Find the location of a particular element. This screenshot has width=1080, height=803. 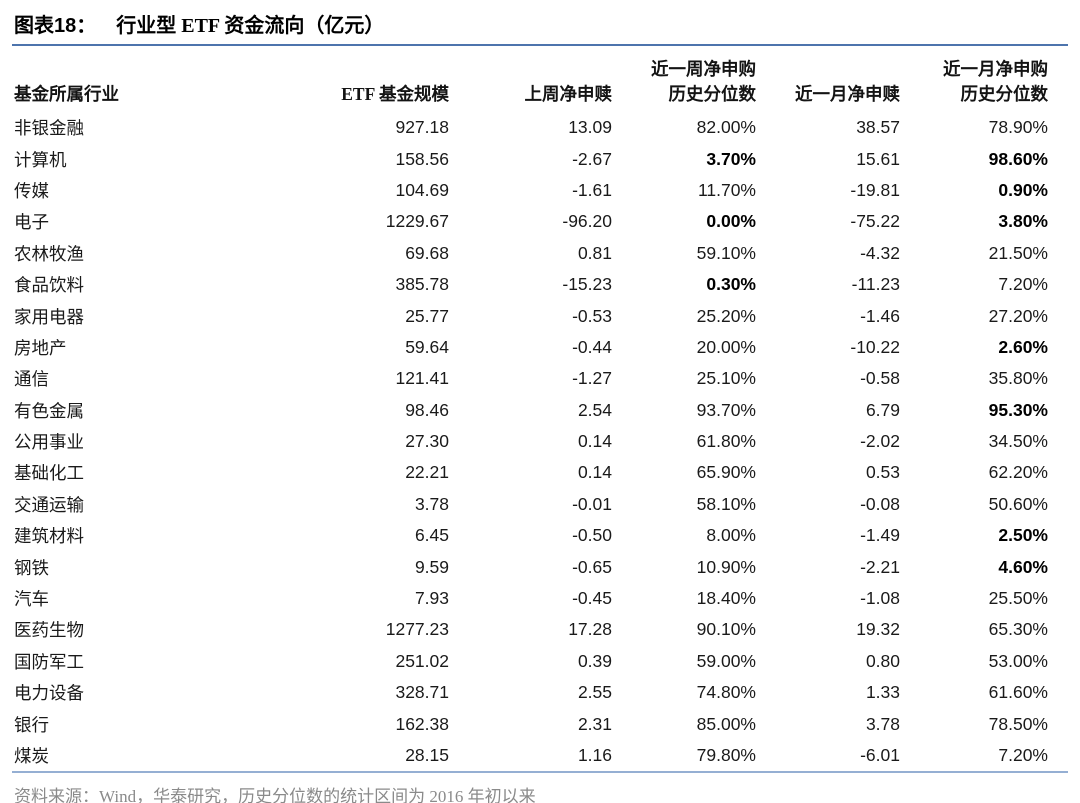

week-net-cell: 0.14 is located at coordinates (594, 472).